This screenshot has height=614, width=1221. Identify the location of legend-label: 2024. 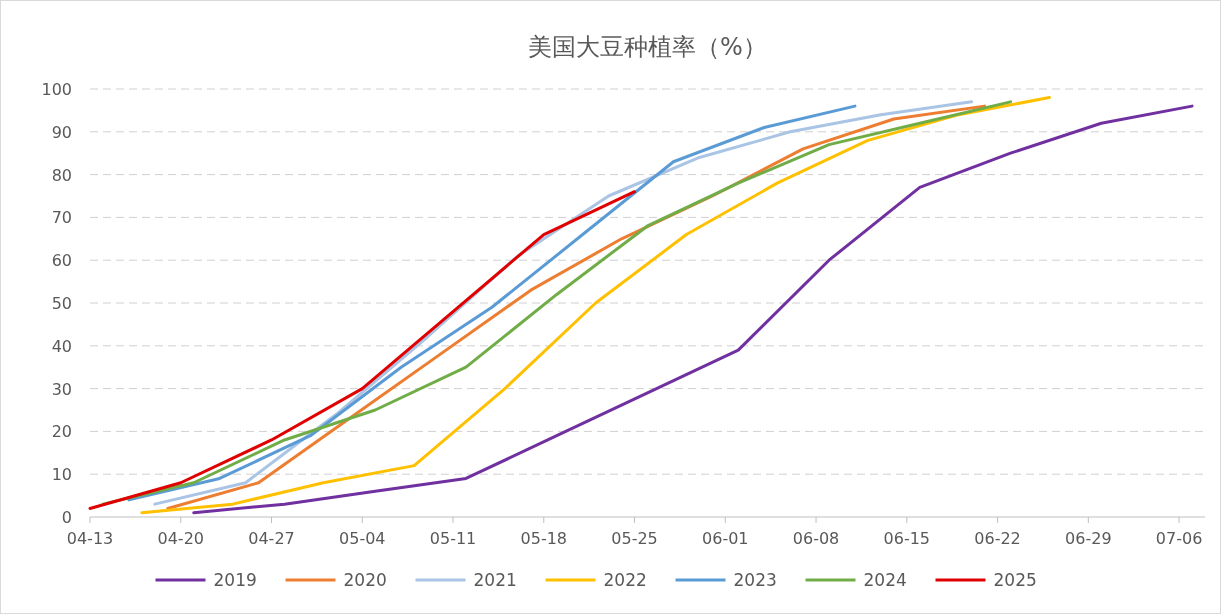
(885, 580).